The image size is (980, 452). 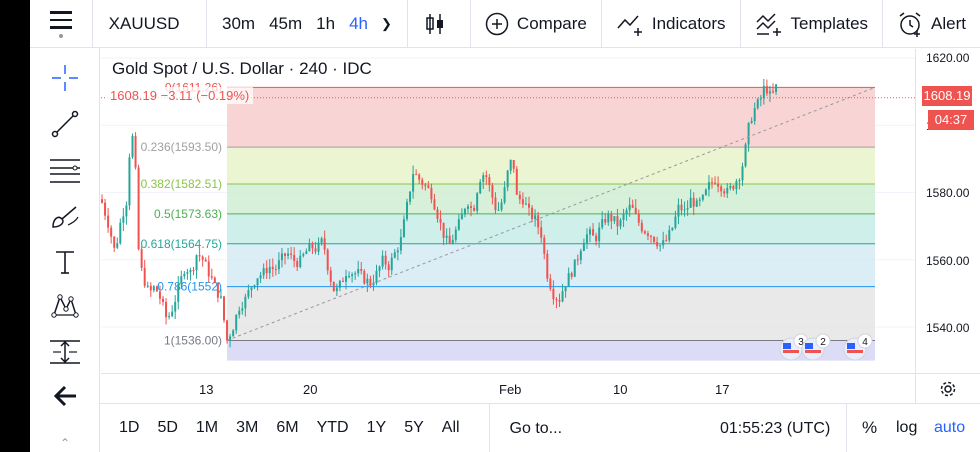 I want to click on templates-label: Templates, so click(x=829, y=23).